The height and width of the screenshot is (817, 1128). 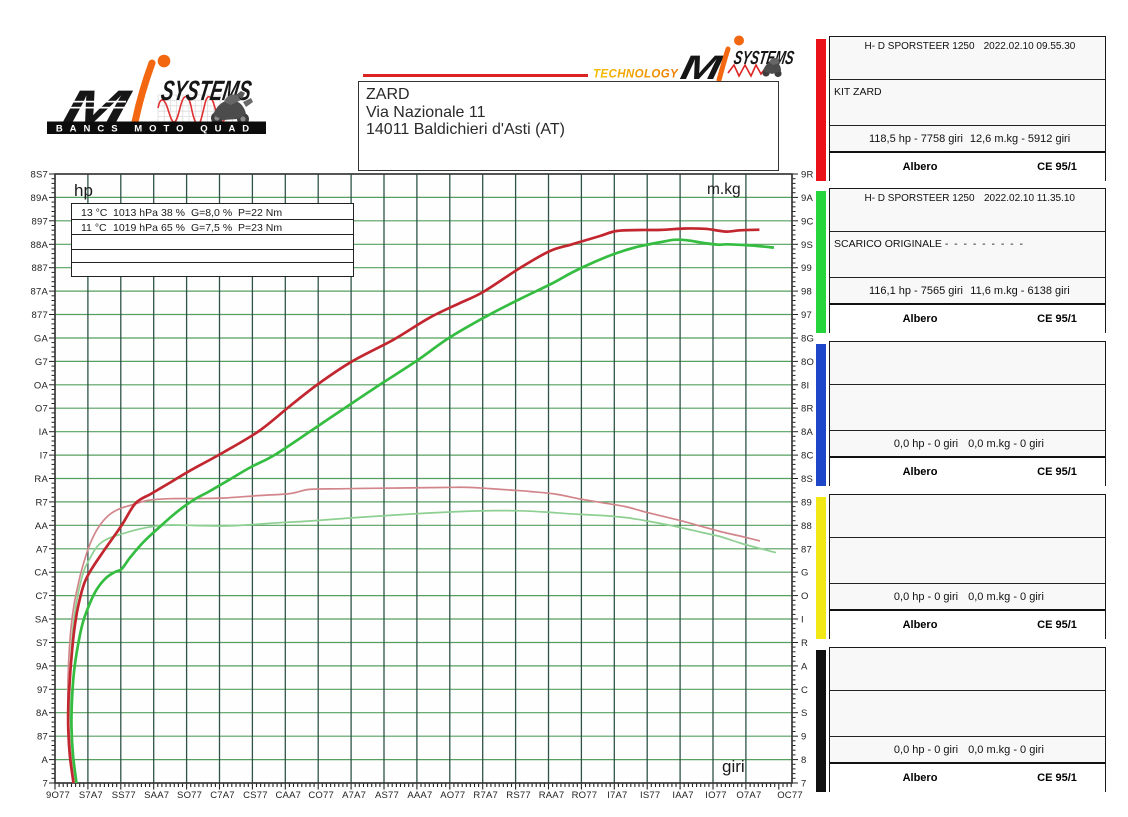 I want to click on svg-text: IA, so click(x=44, y=432).